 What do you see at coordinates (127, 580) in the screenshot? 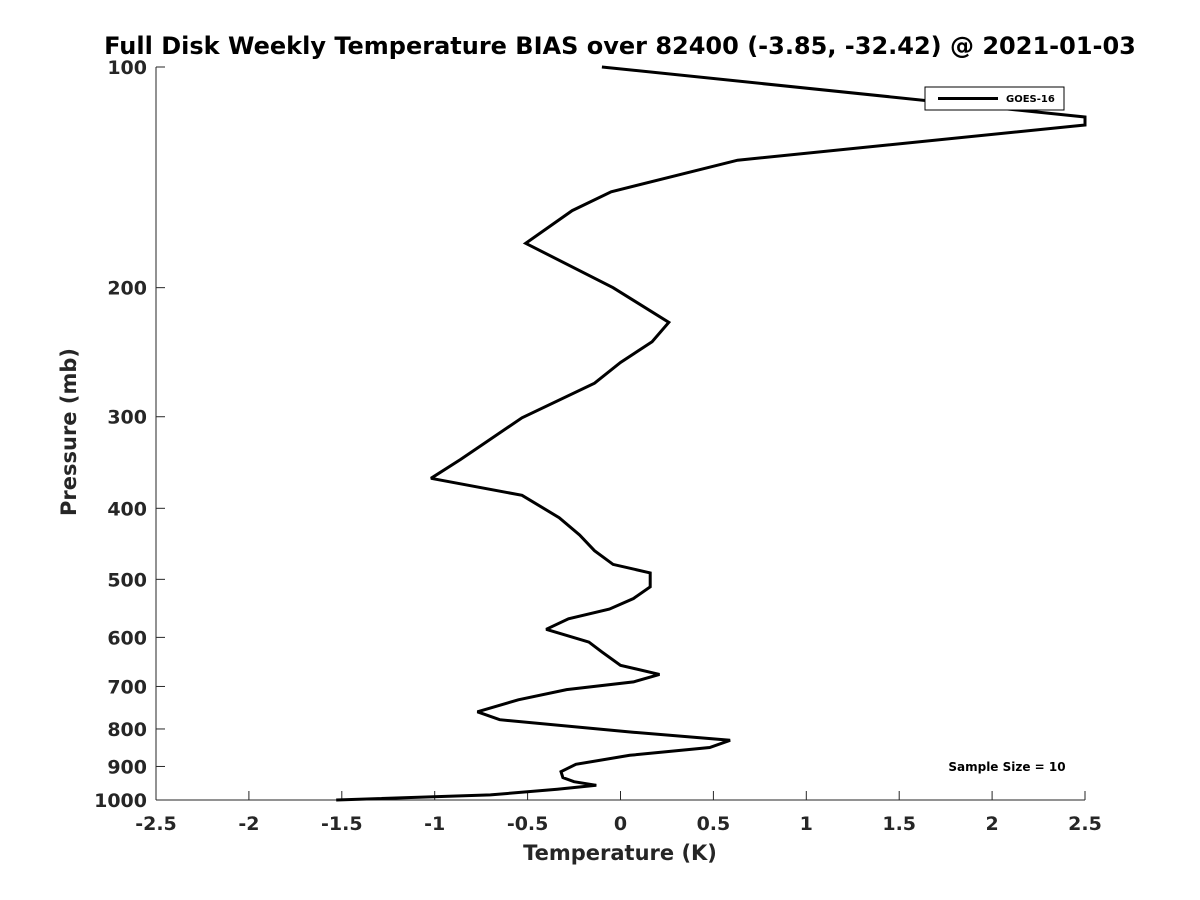
I see `y-tick-label: 500` at bounding box center [127, 580].